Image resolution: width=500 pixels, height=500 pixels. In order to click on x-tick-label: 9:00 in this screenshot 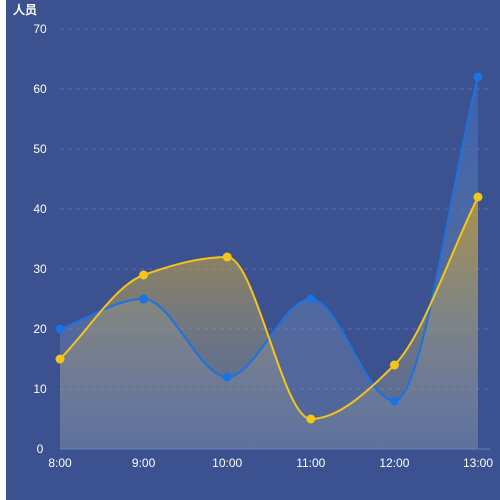, I will do `click(144, 463)`.